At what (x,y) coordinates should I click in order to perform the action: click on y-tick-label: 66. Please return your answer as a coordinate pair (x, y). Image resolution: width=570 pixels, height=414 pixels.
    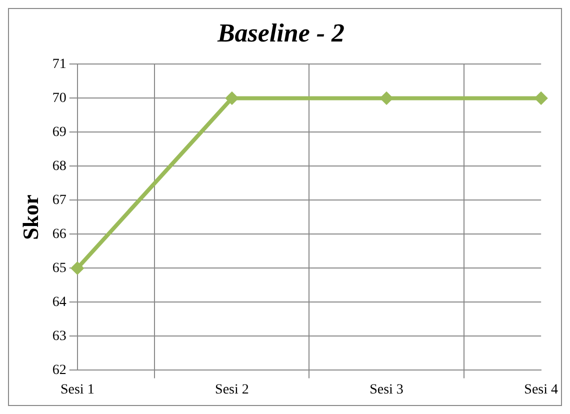
    Looking at the image, I should click on (59, 234).